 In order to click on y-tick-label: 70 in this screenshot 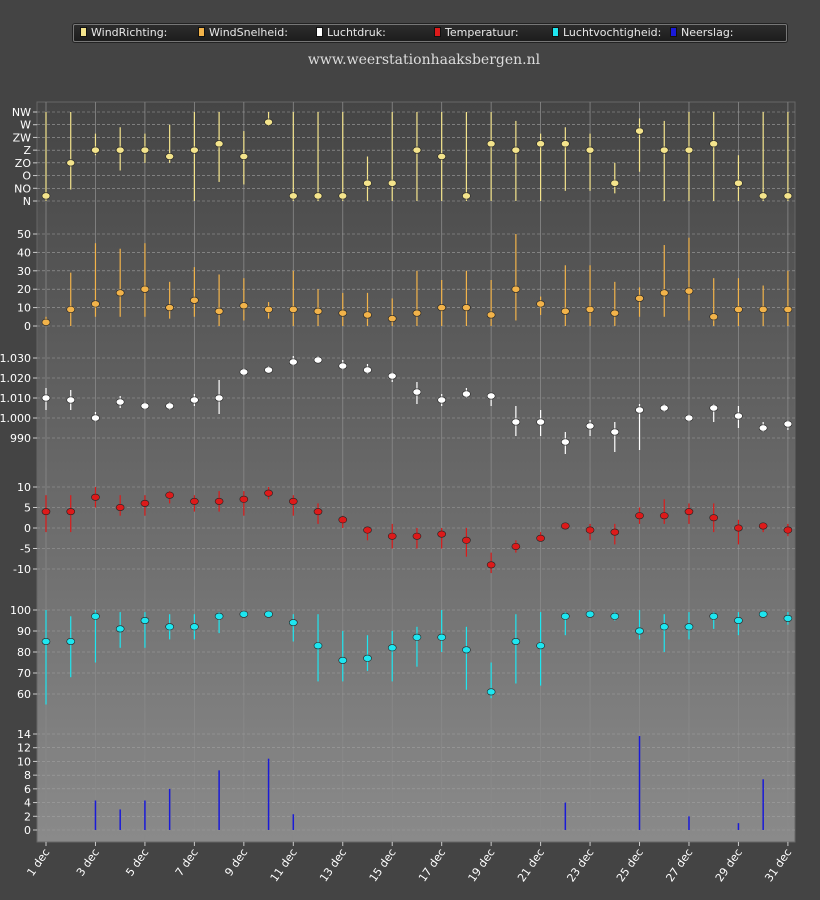, I will do `click(24, 673)`.